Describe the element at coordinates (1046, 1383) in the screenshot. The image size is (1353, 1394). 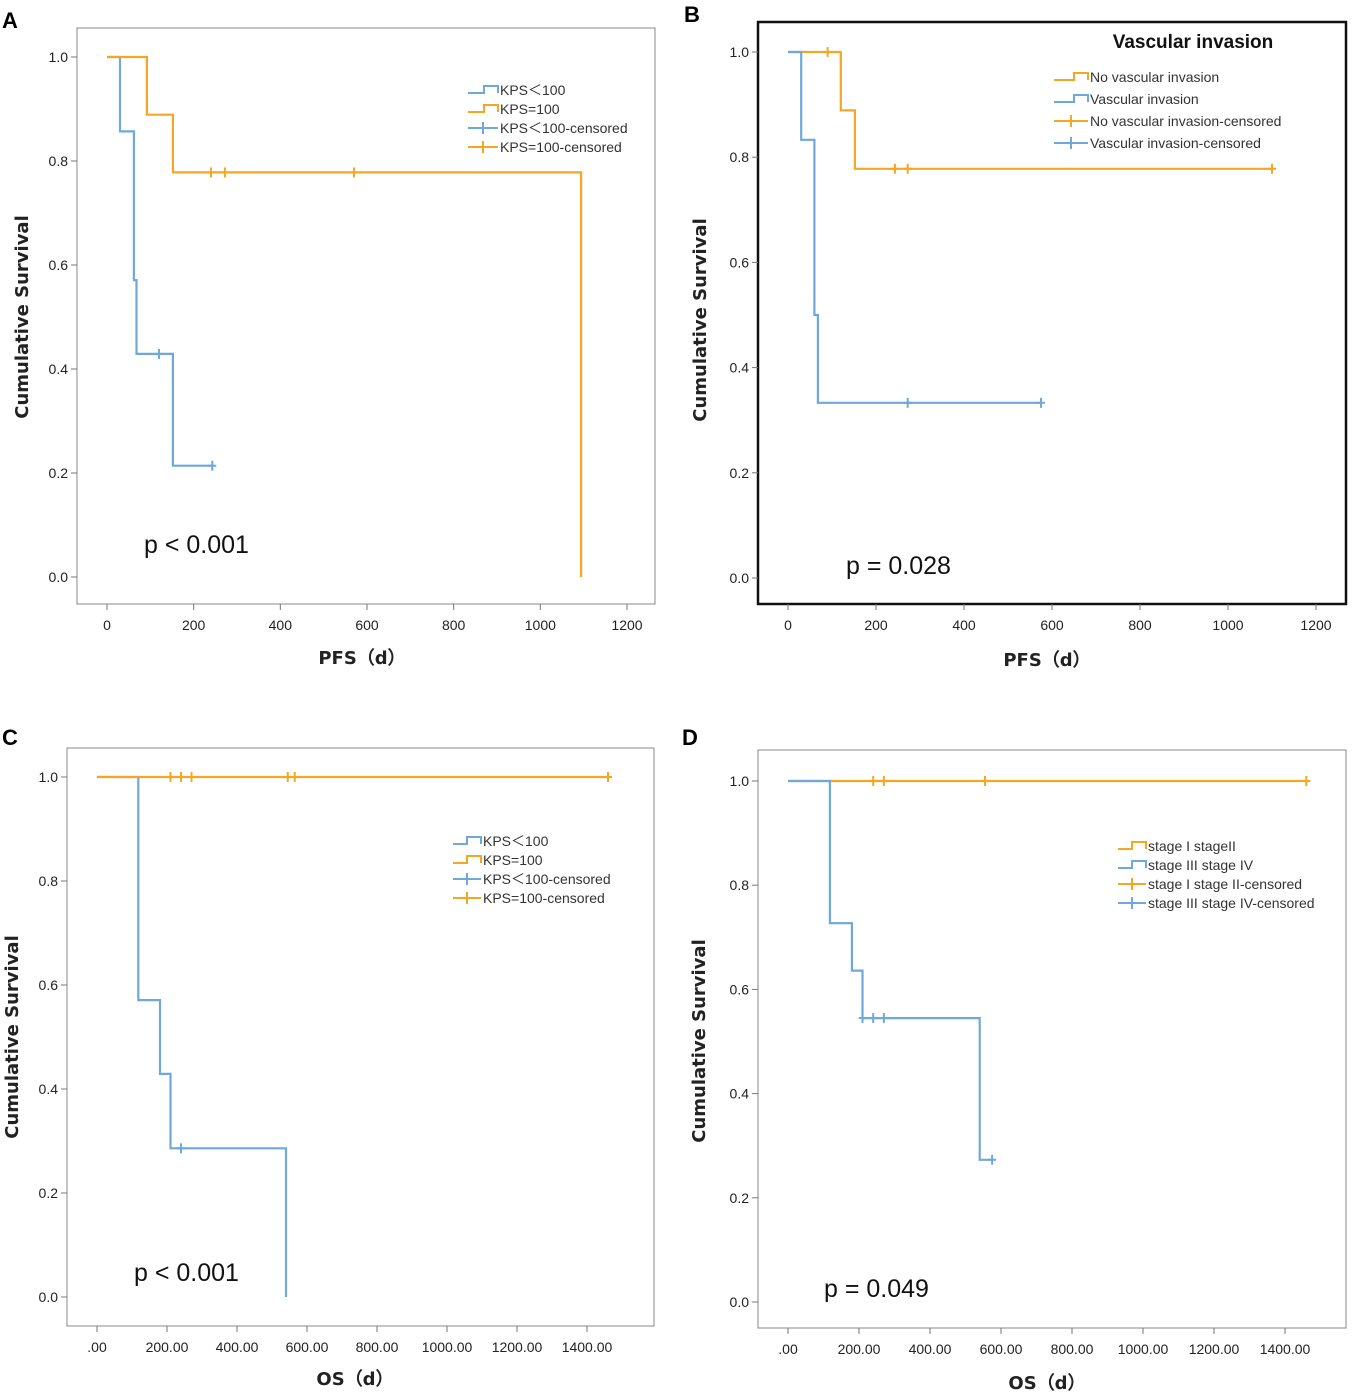
I see `x-axis-title: OS（d）` at that location.